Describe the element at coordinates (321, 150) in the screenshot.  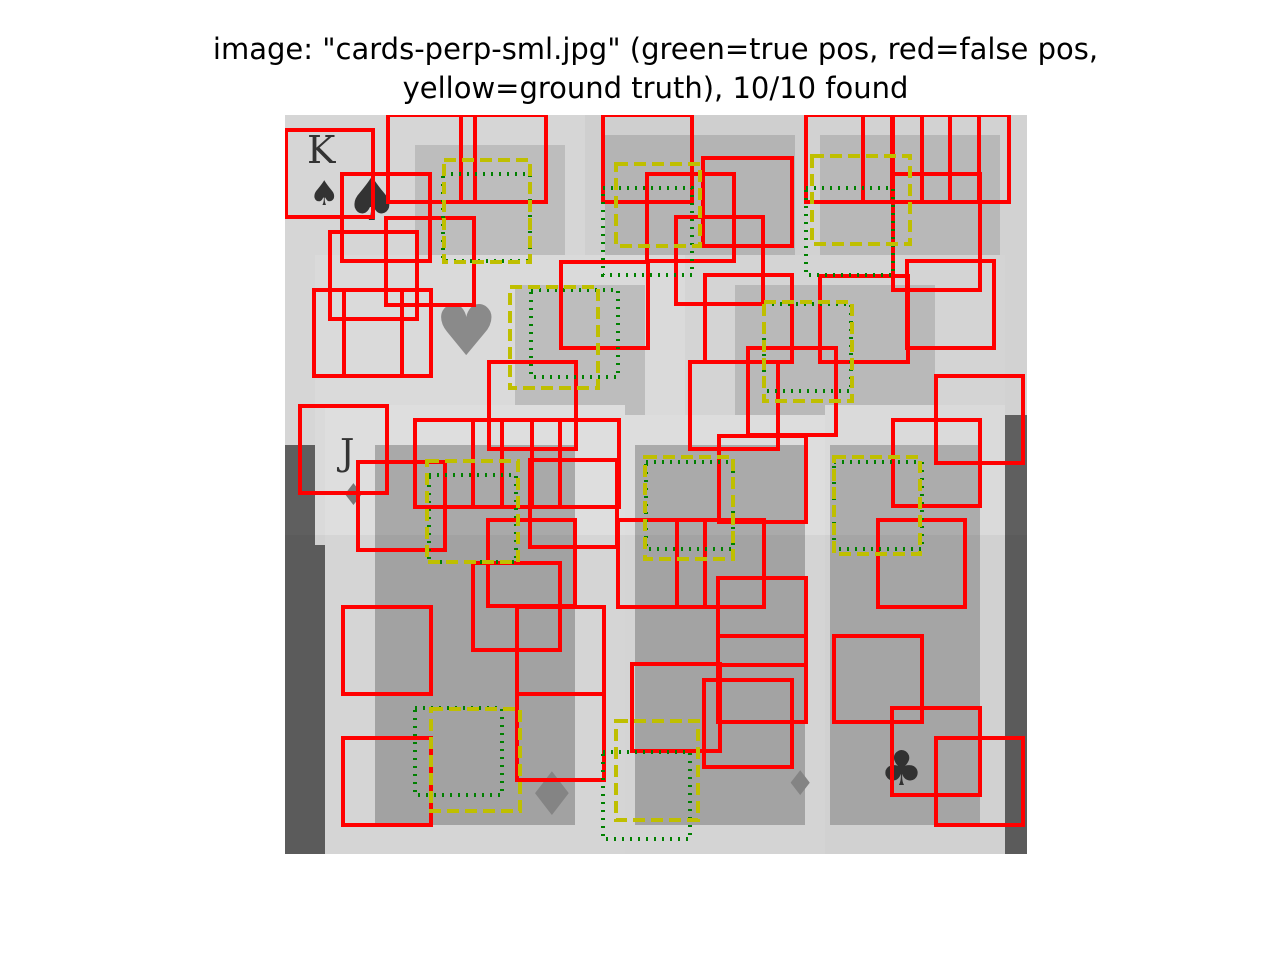
I see `svg-text: K` at that location.